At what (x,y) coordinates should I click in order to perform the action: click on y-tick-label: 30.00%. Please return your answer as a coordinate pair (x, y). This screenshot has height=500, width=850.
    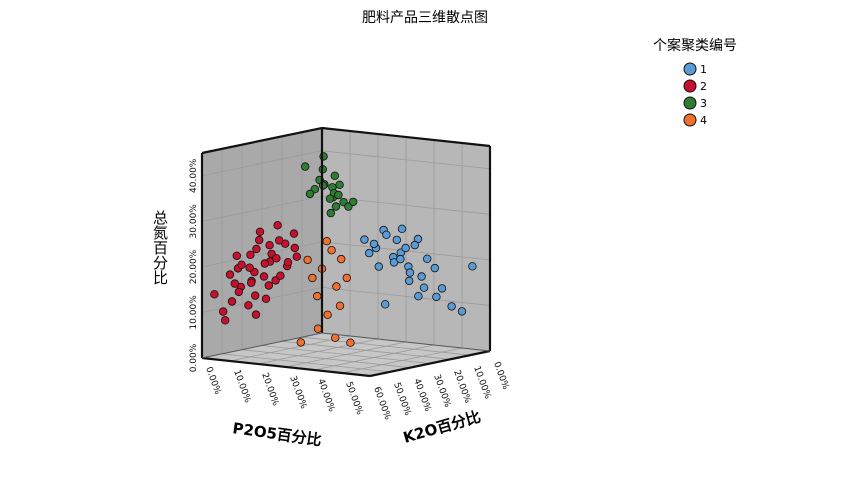
    Looking at the image, I should click on (297, 393).